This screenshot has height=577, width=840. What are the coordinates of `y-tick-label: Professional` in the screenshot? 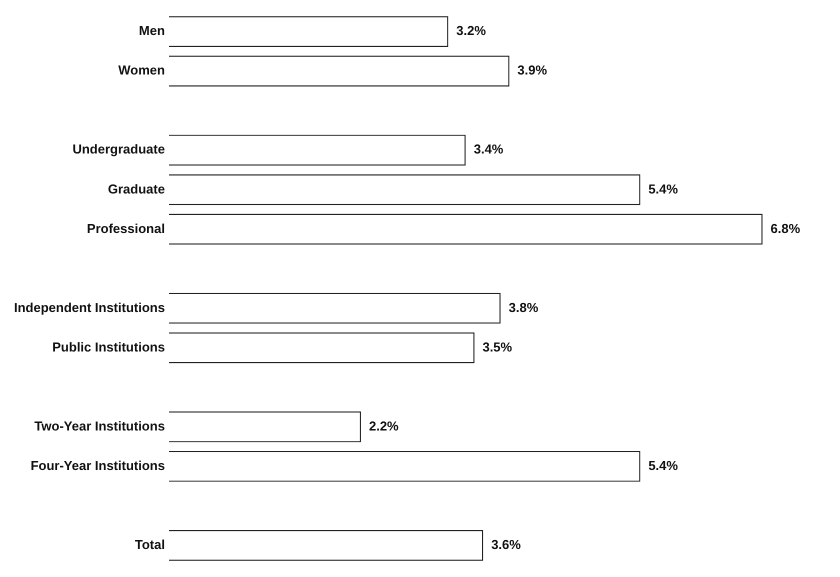 It's located at (125, 228).